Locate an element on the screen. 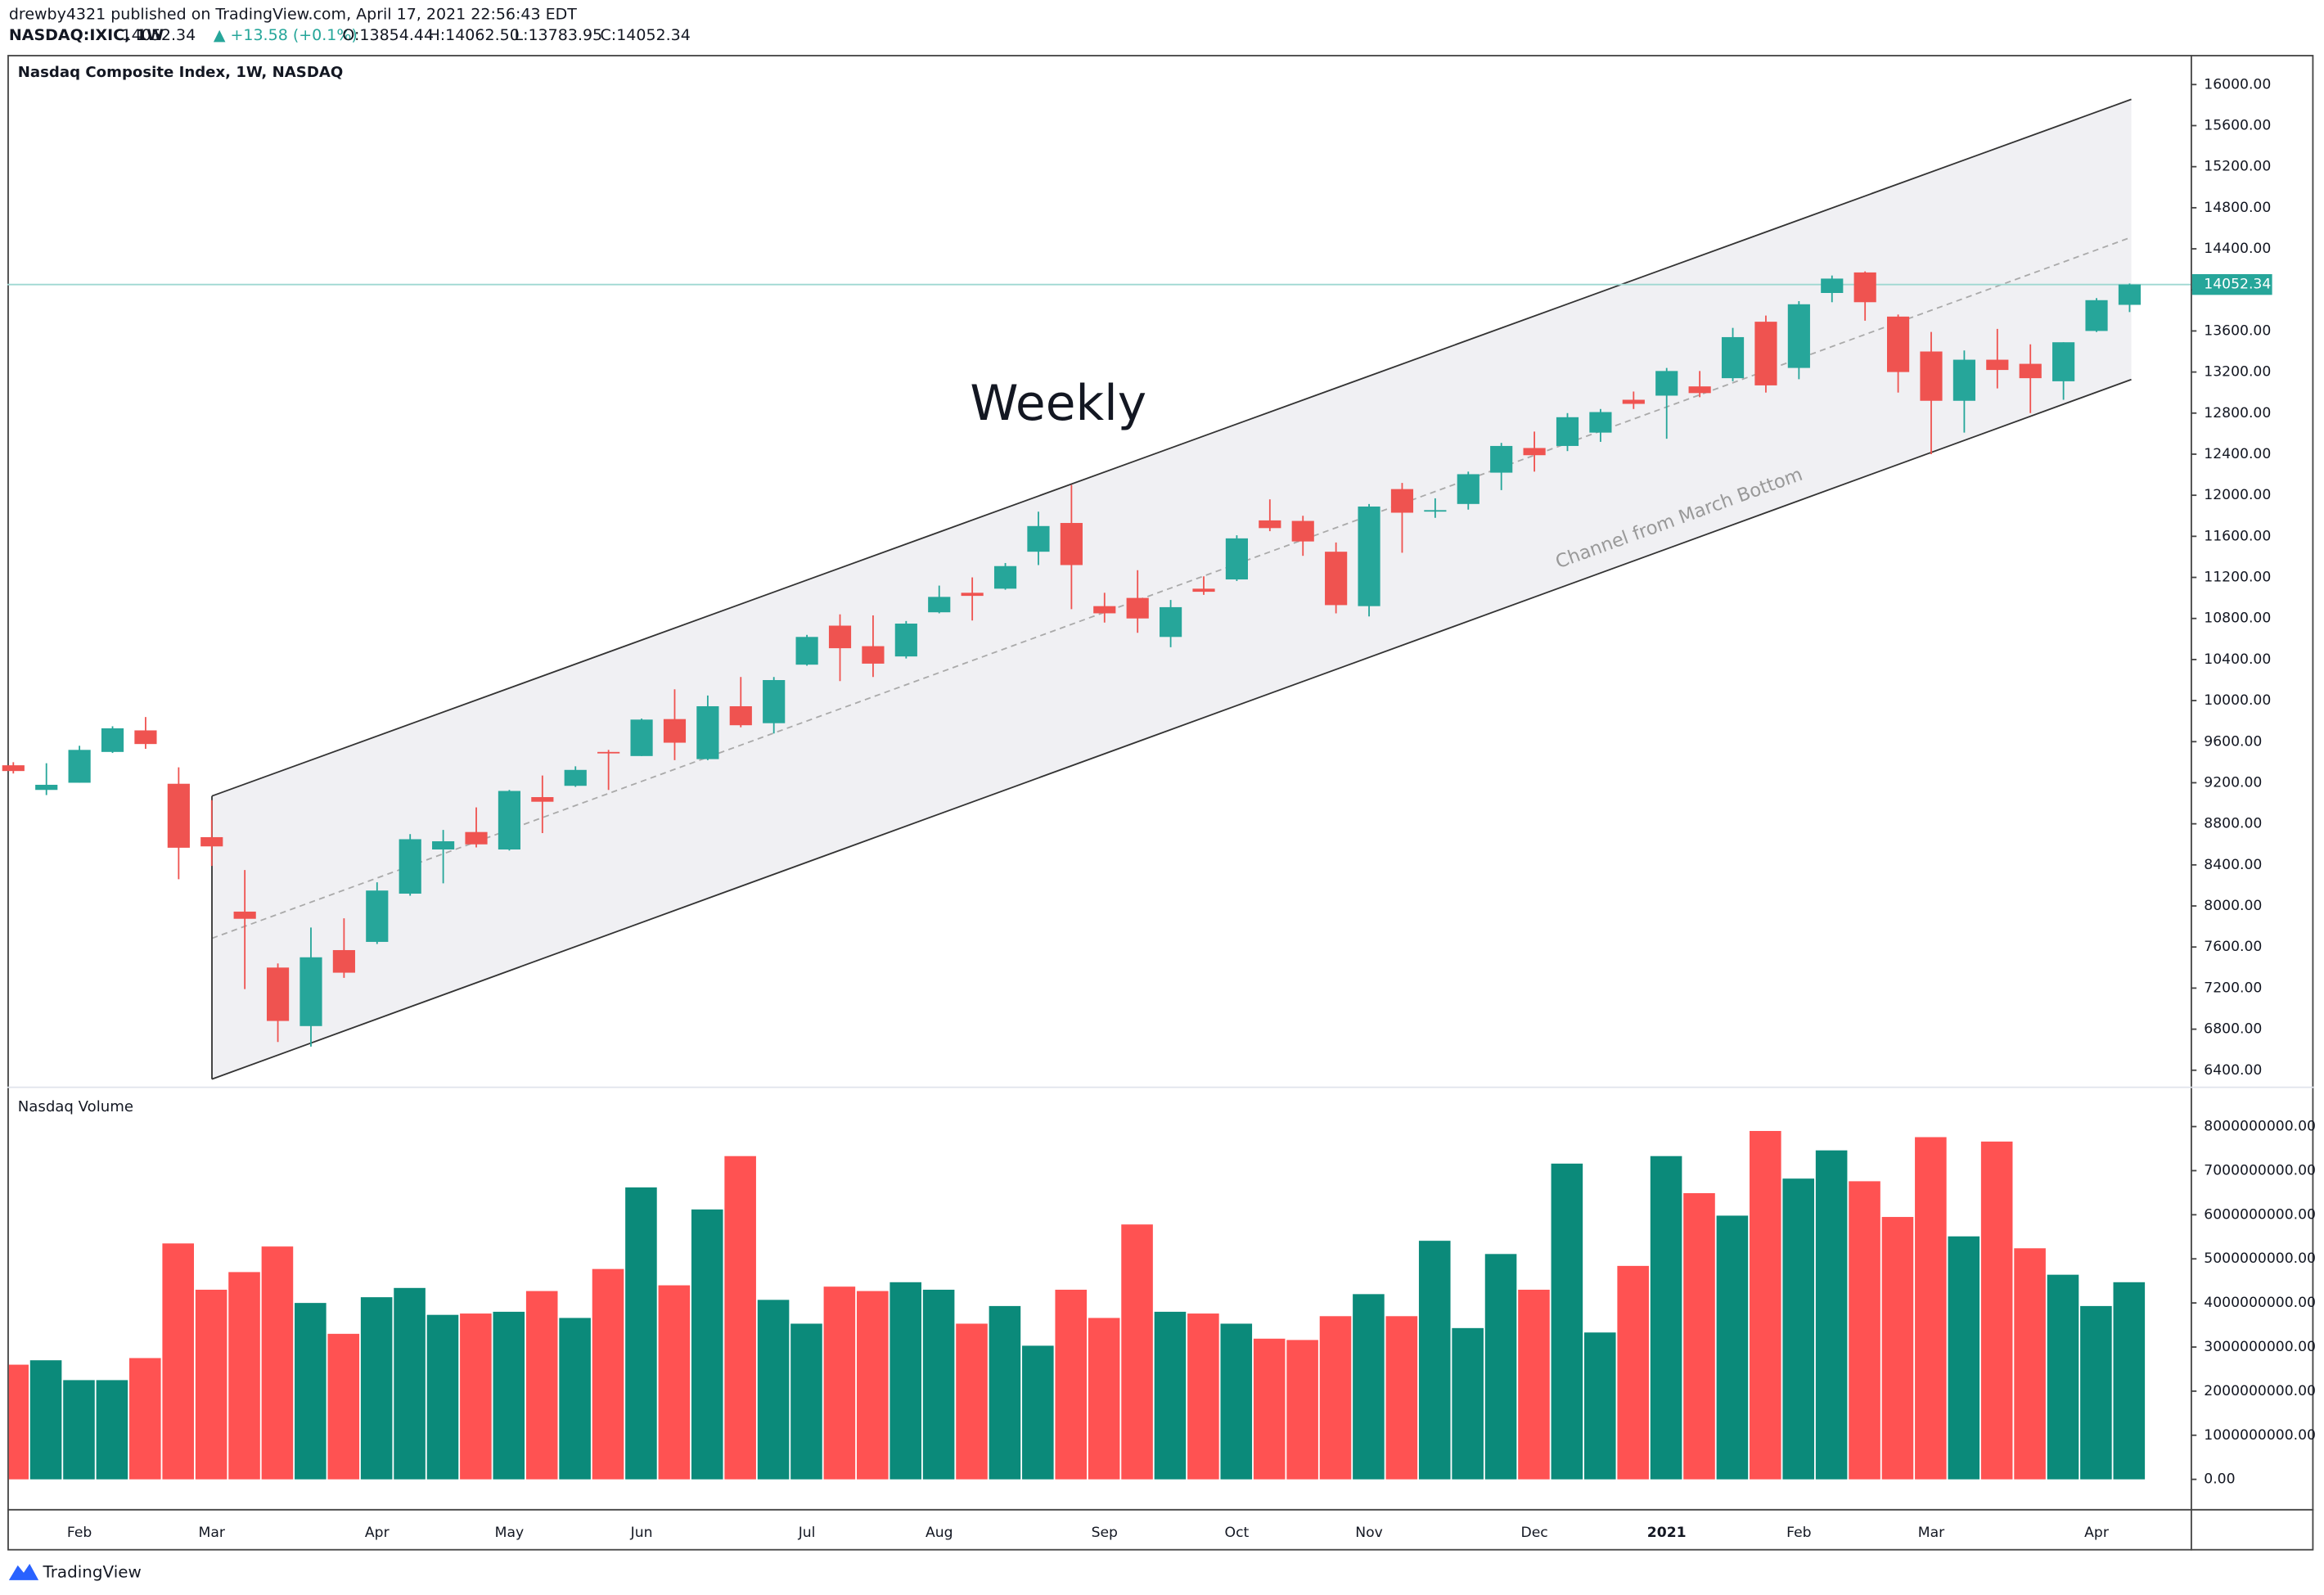  ohlc-header: O:13854.44H:14062.50L:13783.95C:14052.34 is located at coordinates (516, 35).